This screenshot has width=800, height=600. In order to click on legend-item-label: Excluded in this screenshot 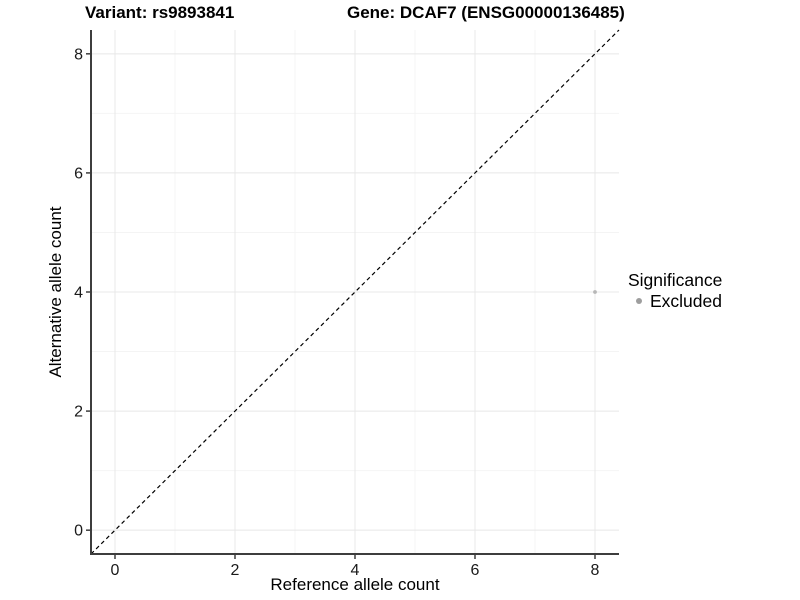, I will do `click(686, 301)`.